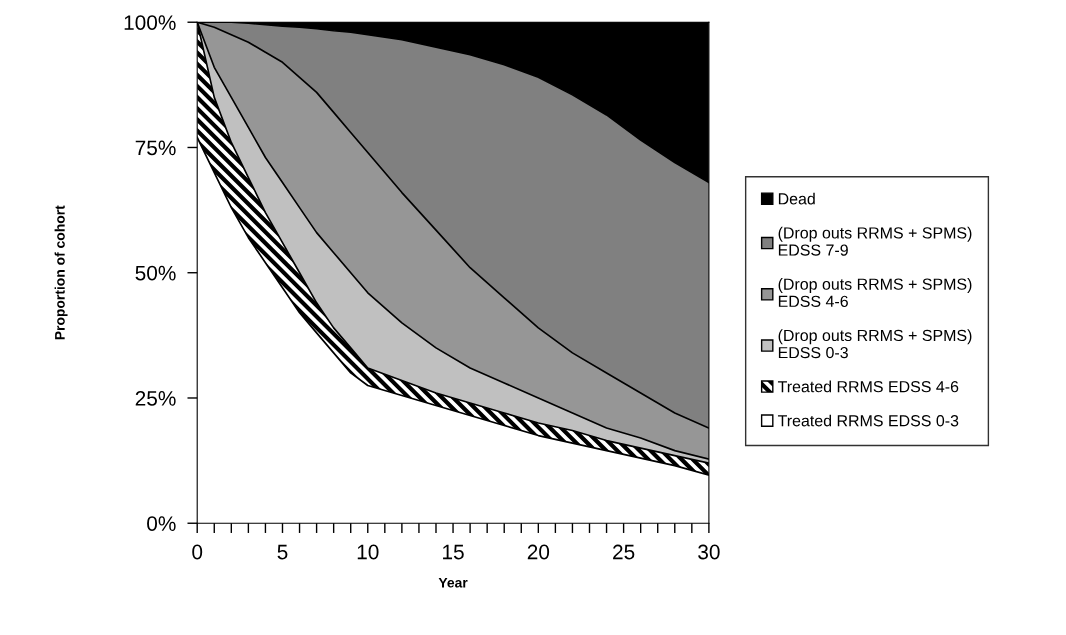  I want to click on x-tick-label: 5, so click(282, 552).